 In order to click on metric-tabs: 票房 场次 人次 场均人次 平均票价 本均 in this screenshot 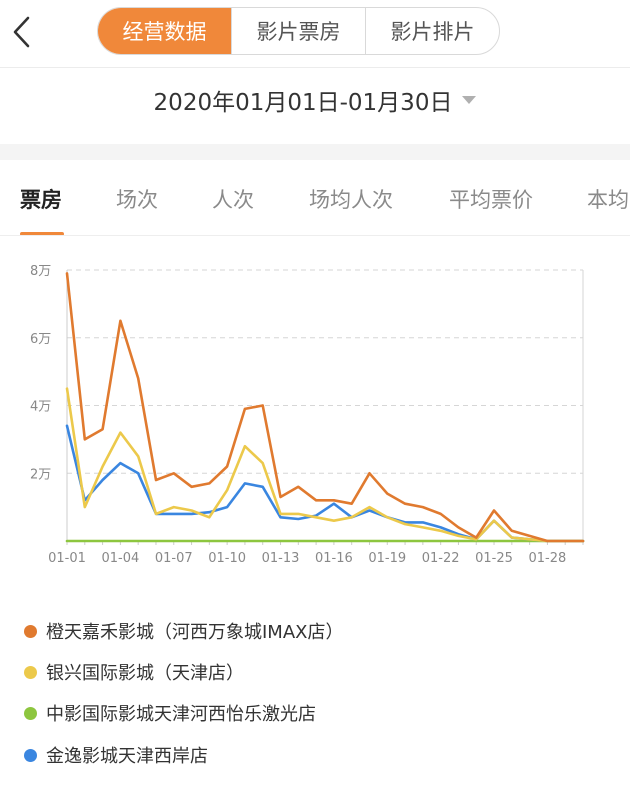, I will do `click(315, 198)`.